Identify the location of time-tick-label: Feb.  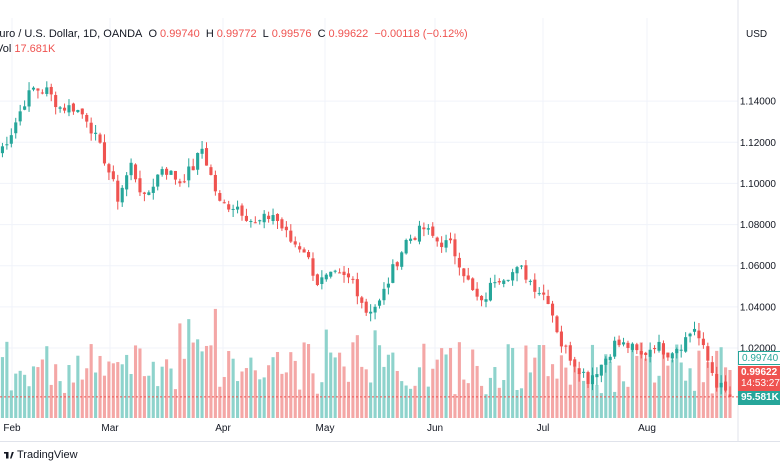
(12, 428).